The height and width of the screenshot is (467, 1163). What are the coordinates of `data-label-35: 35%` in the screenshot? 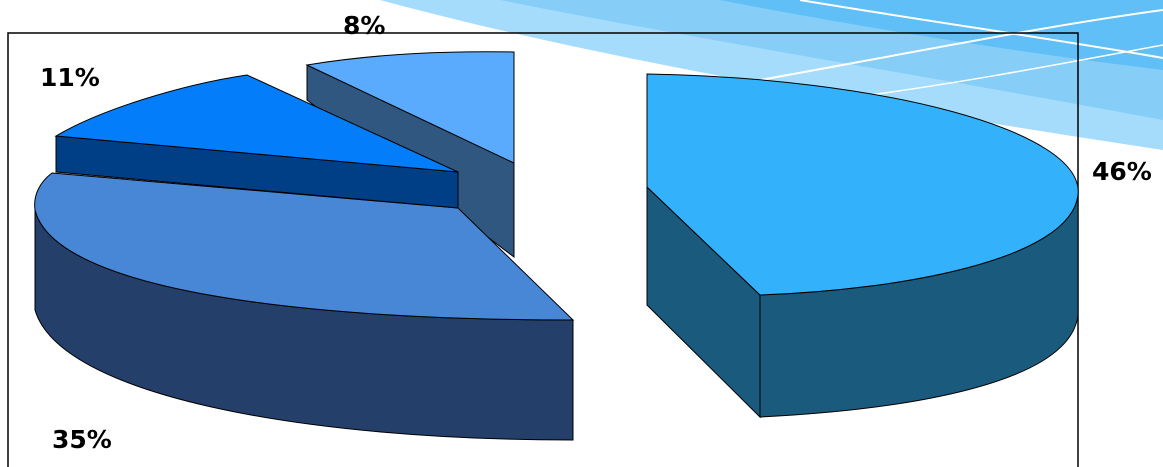 It's located at (82, 439).